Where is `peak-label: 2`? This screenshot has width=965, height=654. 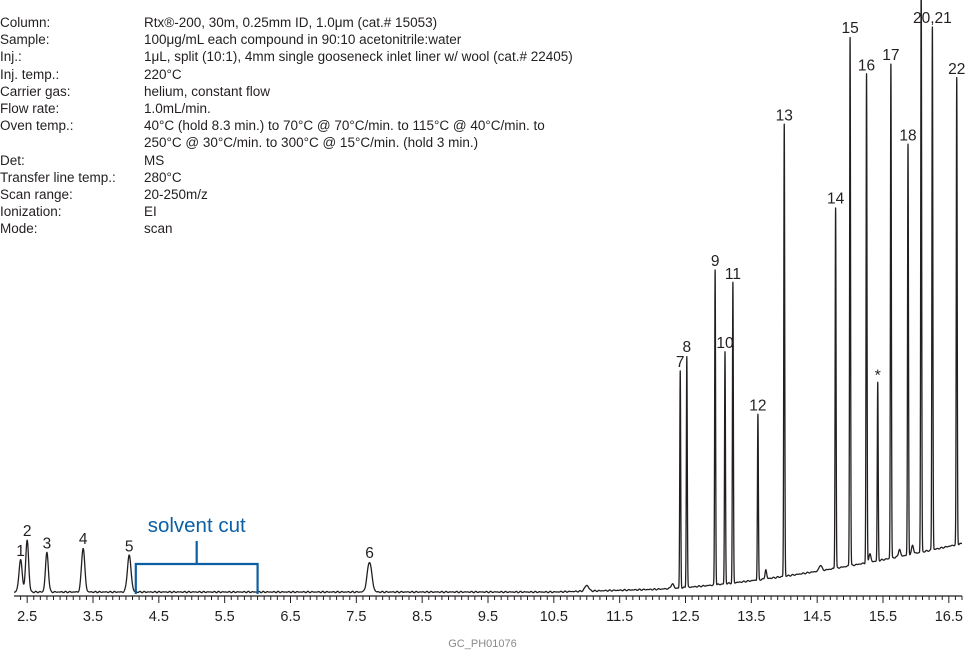
peak-label: 2 is located at coordinates (27, 531).